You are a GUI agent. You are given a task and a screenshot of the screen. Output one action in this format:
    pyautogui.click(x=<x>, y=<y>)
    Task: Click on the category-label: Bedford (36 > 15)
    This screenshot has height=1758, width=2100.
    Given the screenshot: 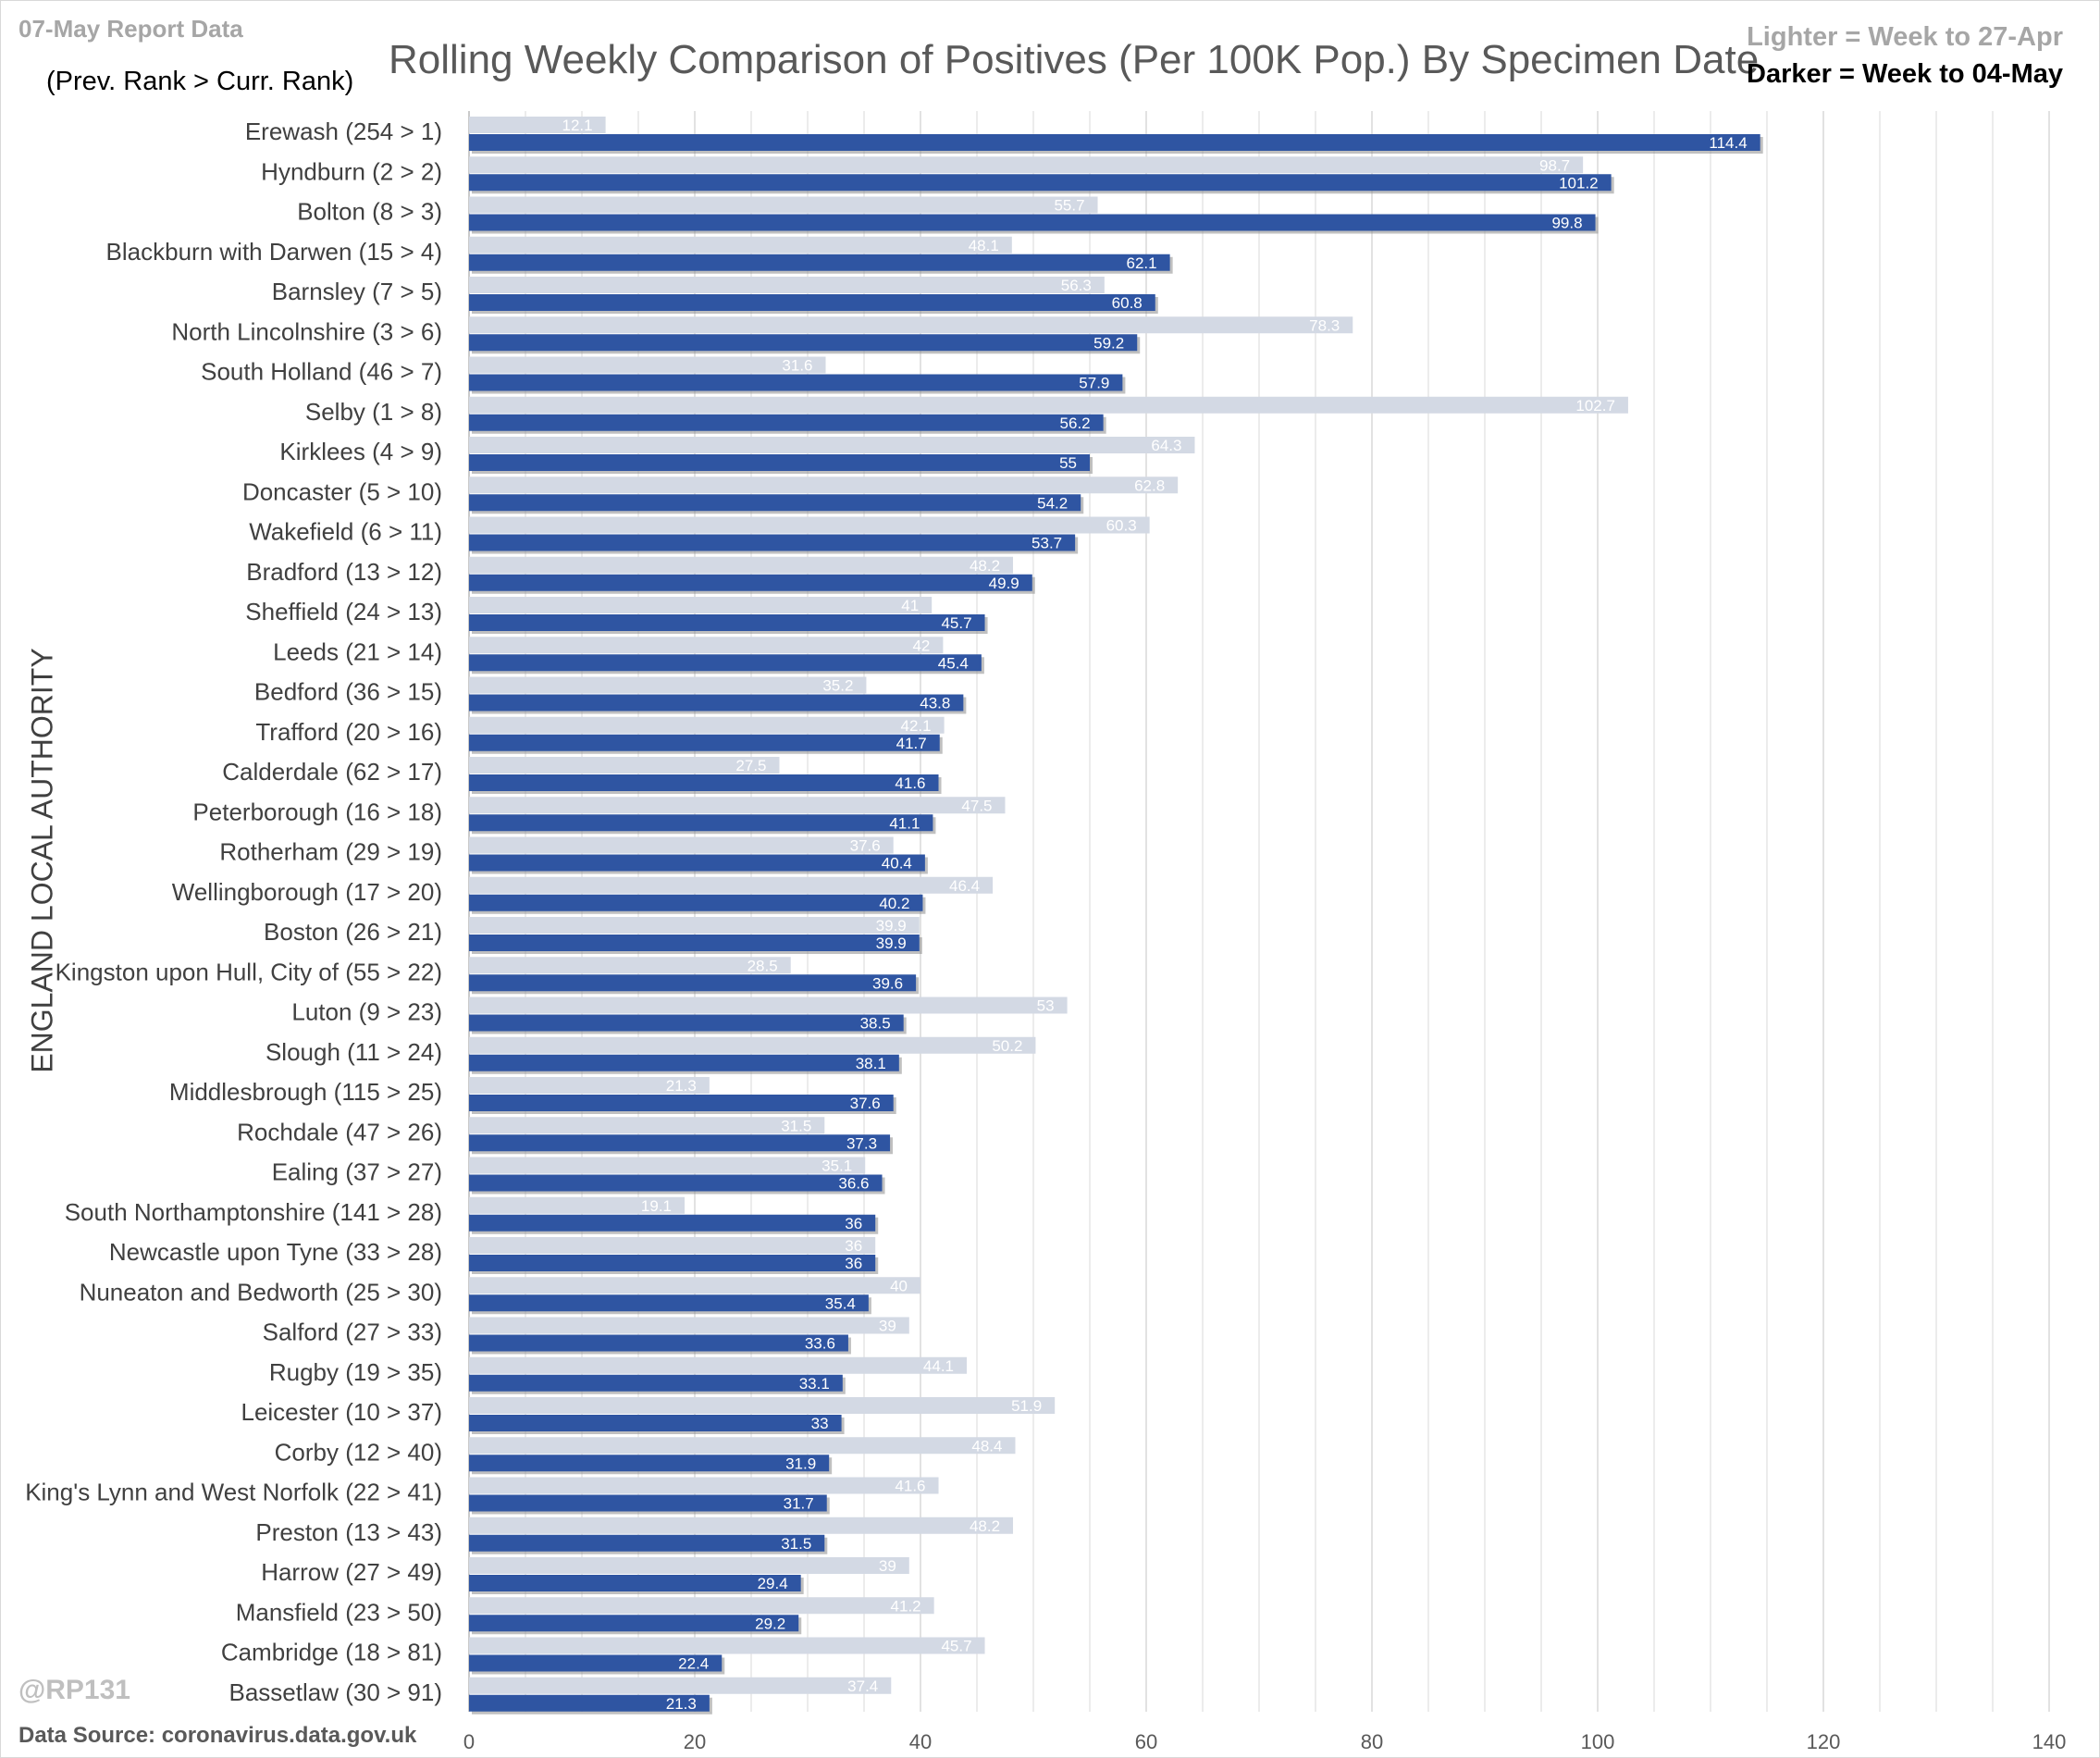 What is the action you would take?
    pyautogui.click(x=348, y=692)
    